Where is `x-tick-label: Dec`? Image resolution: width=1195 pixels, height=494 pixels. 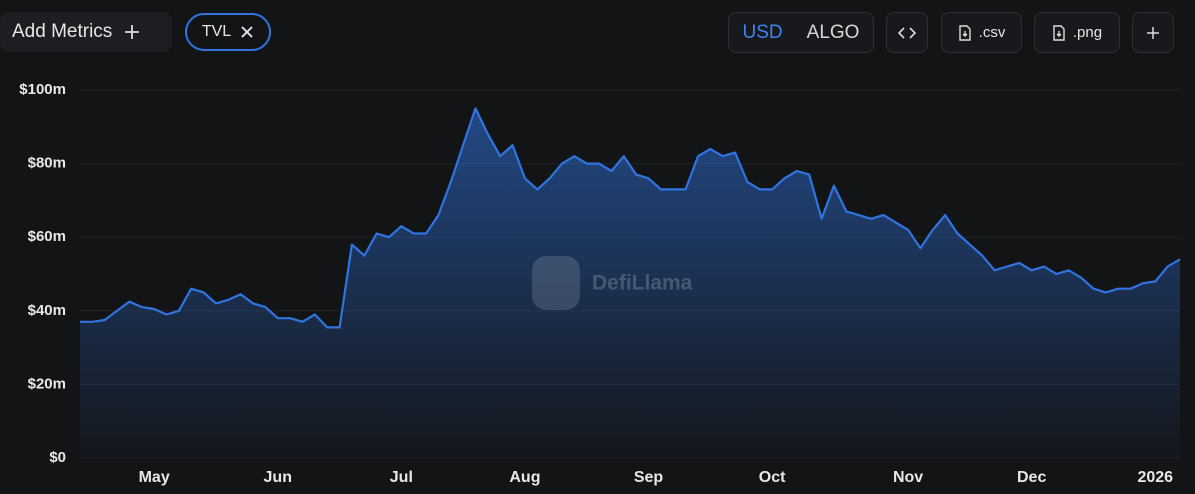
x-tick-label: Dec is located at coordinates (1031, 477).